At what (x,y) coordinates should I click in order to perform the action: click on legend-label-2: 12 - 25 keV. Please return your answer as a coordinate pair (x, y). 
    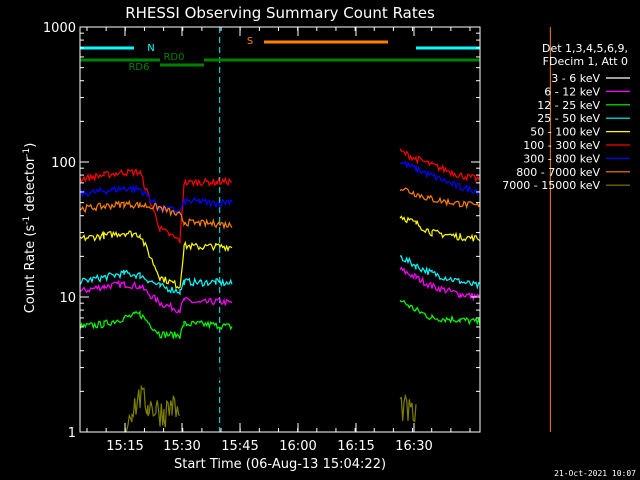
    Looking at the image, I should click on (568, 105).